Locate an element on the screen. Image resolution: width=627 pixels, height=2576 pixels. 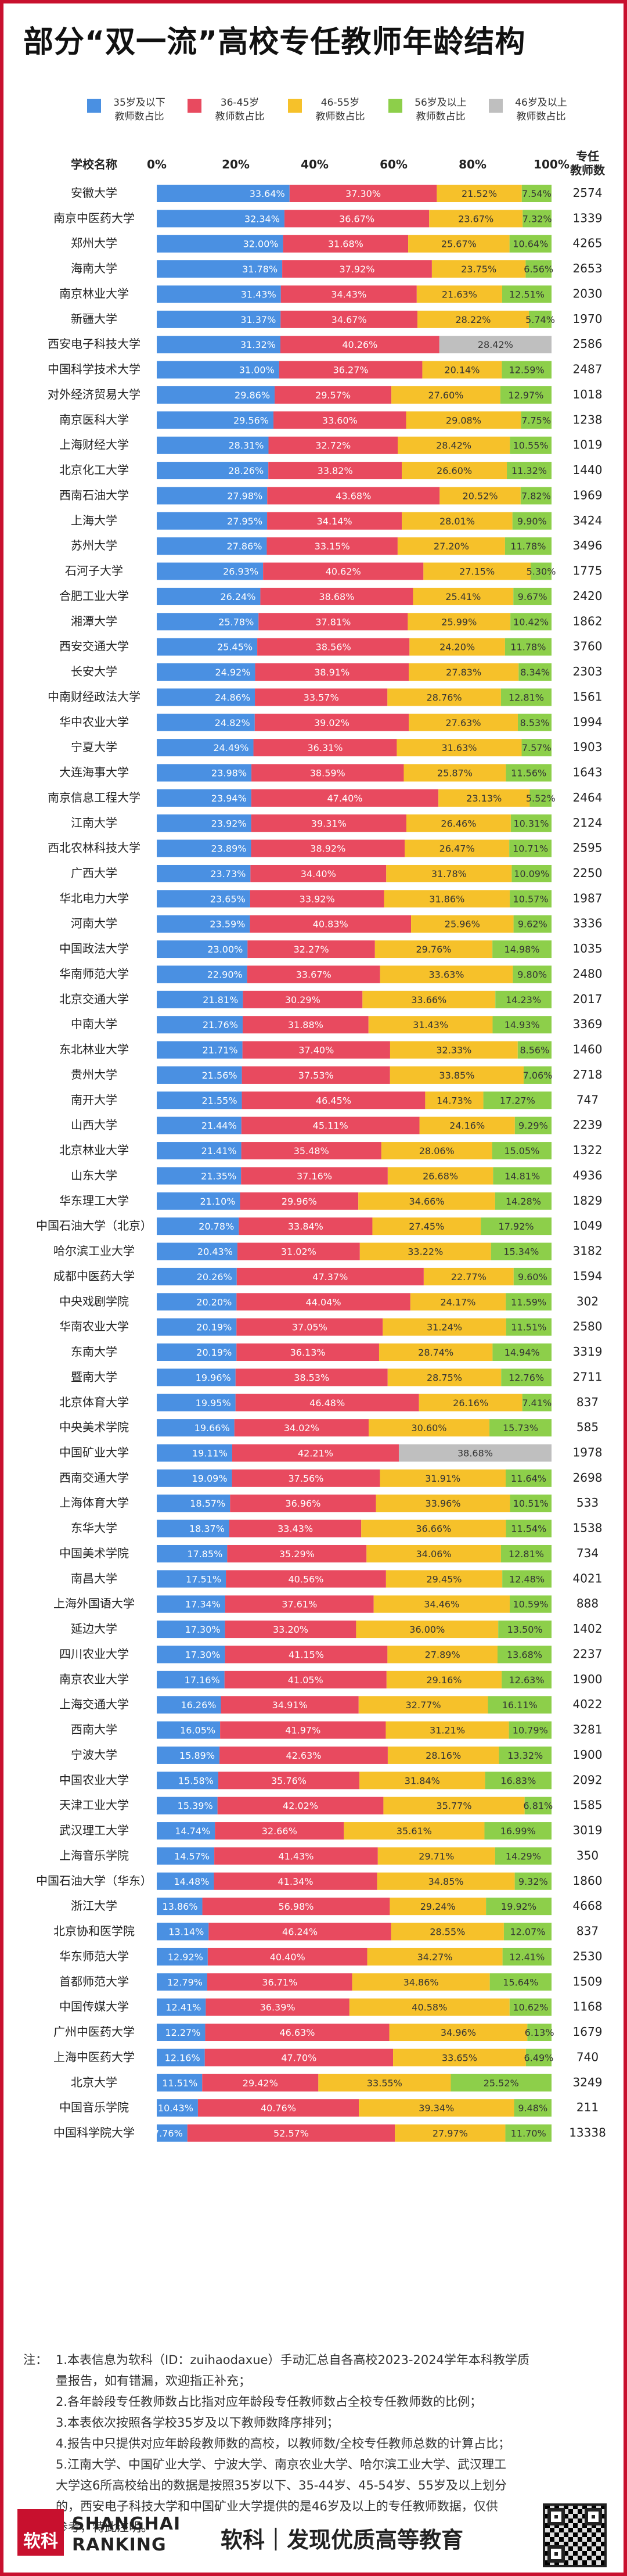
row-teacher-count: 2017 is located at coordinates (588, 999).